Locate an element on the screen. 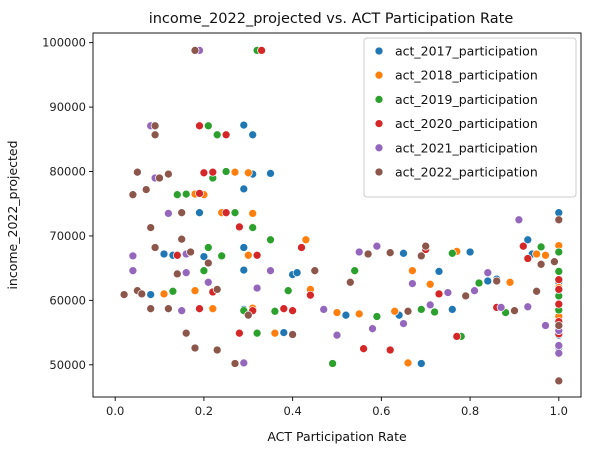  legend-label: act_2019_participation is located at coordinates (466, 99).